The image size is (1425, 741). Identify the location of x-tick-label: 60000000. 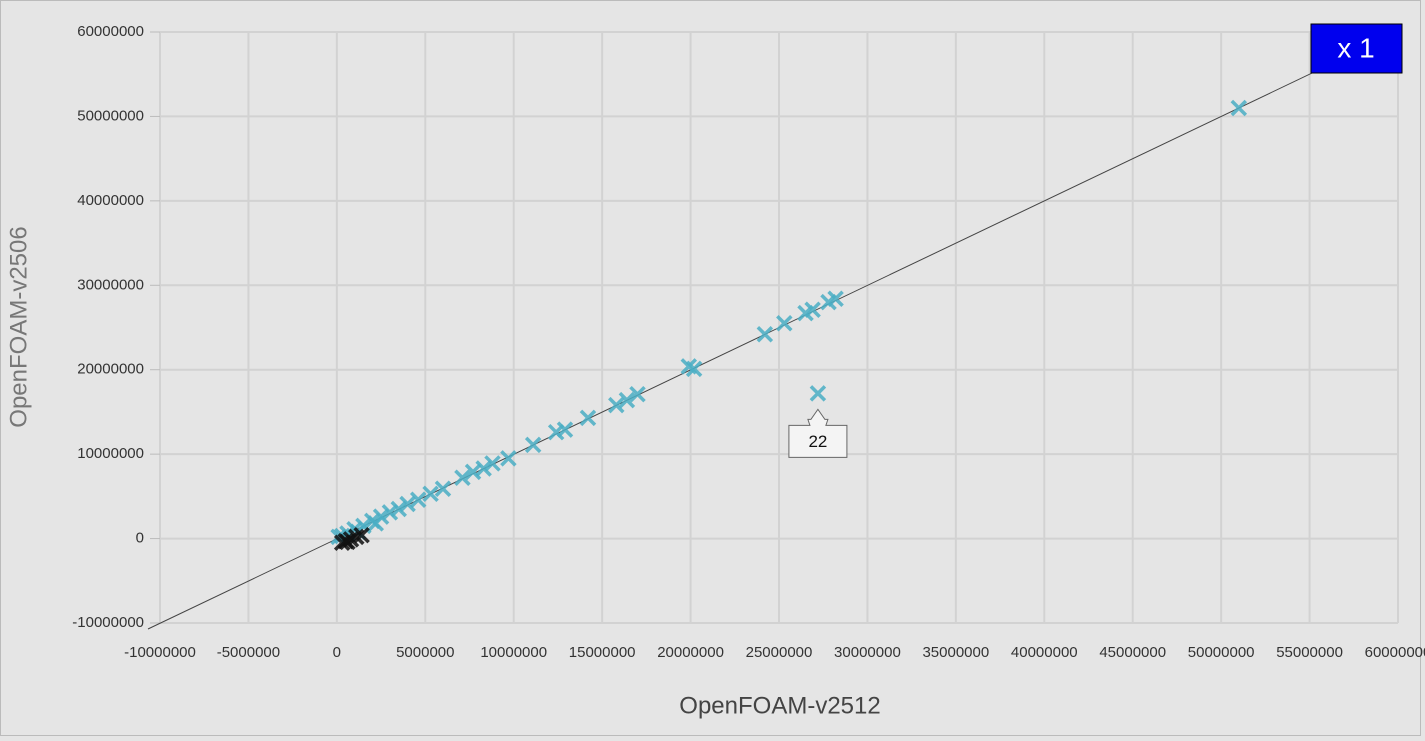
(1395, 652).